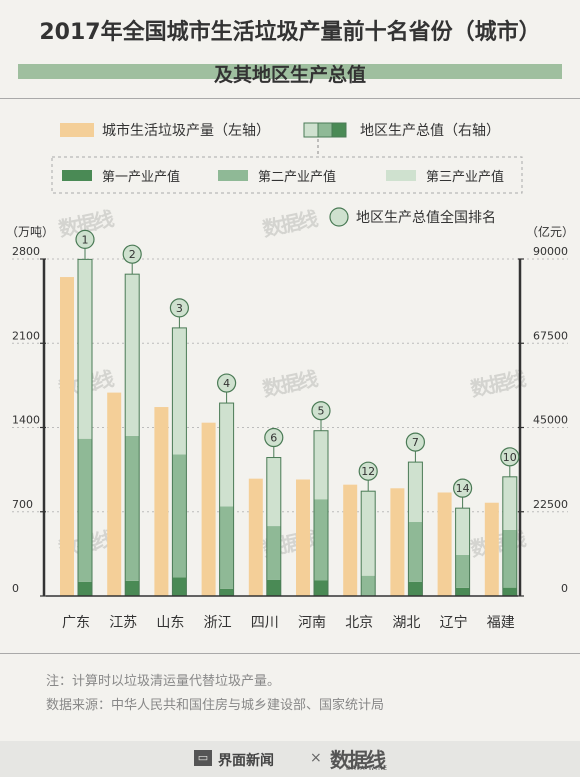  I want to click on left-tick-label: 1400, so click(26, 420).